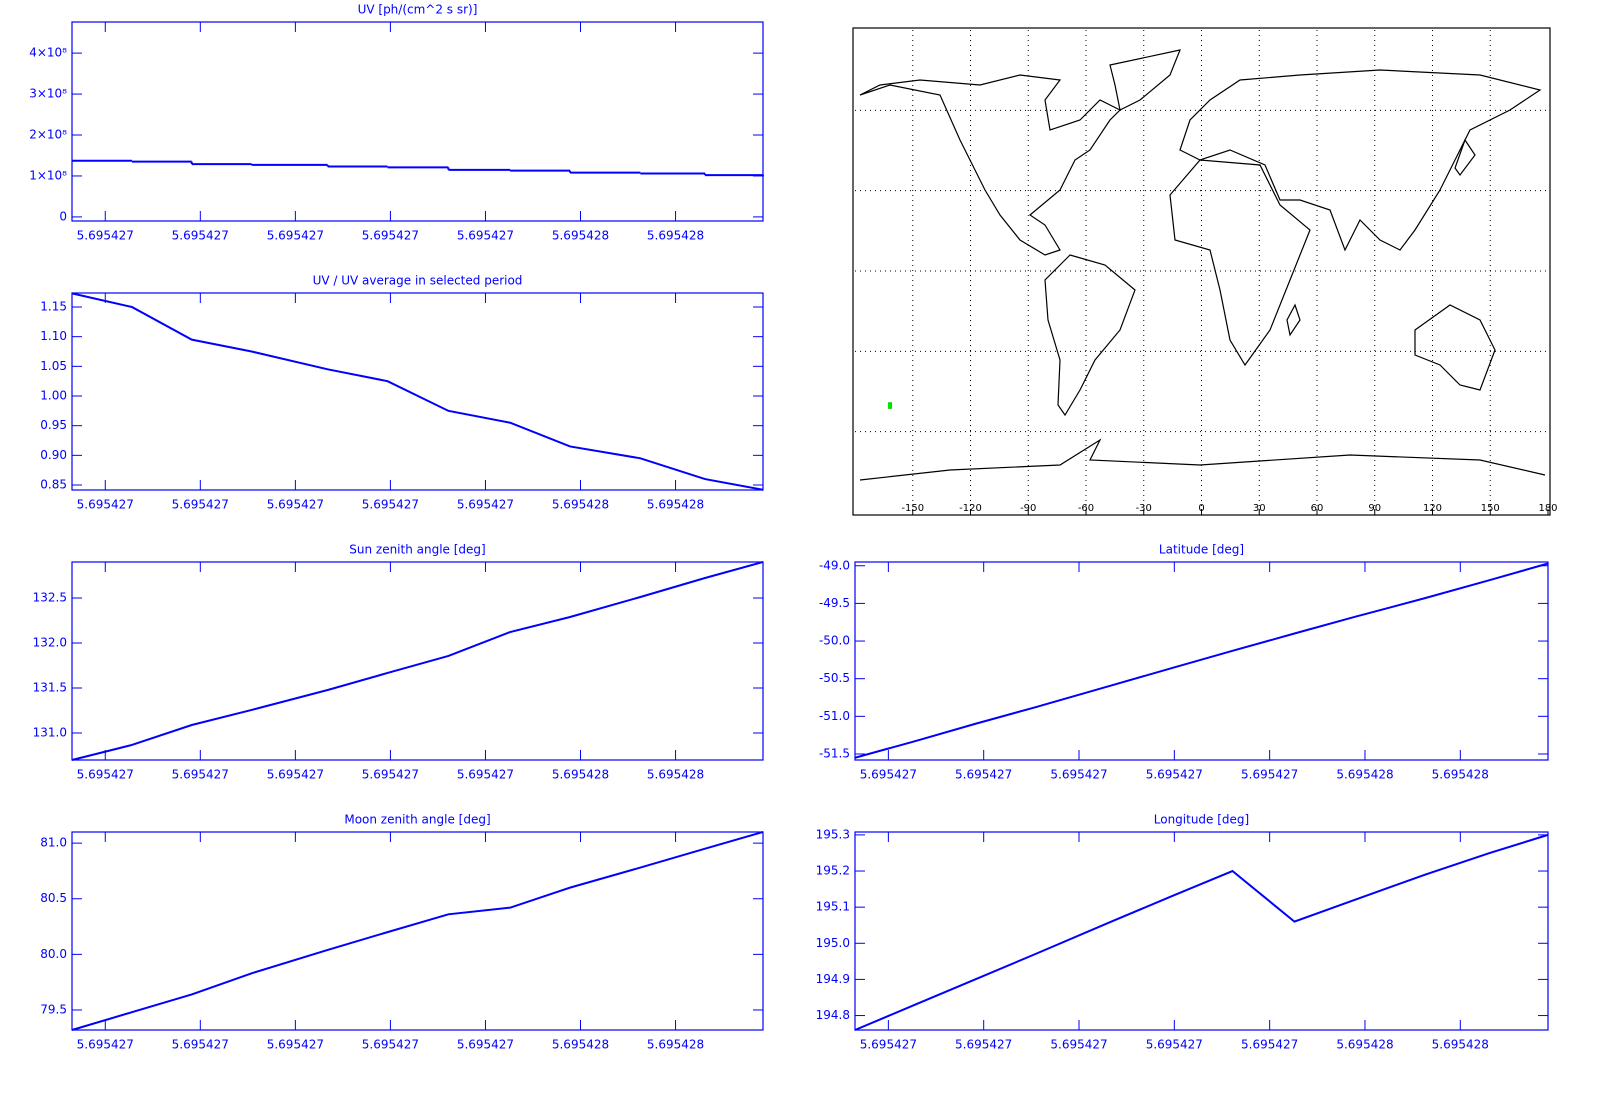 The image size is (1600, 1100). What do you see at coordinates (1201, 508) in the screenshot?
I see `x-tick-label: 0` at bounding box center [1201, 508].